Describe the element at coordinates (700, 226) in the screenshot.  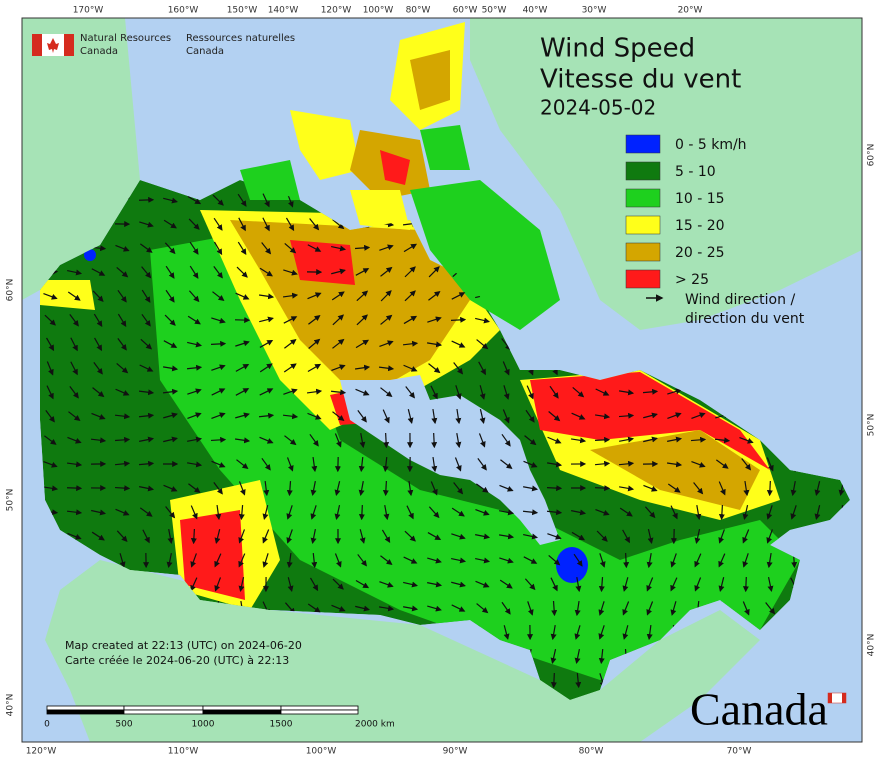
I see `legend-label: 15 - 20` at that location.